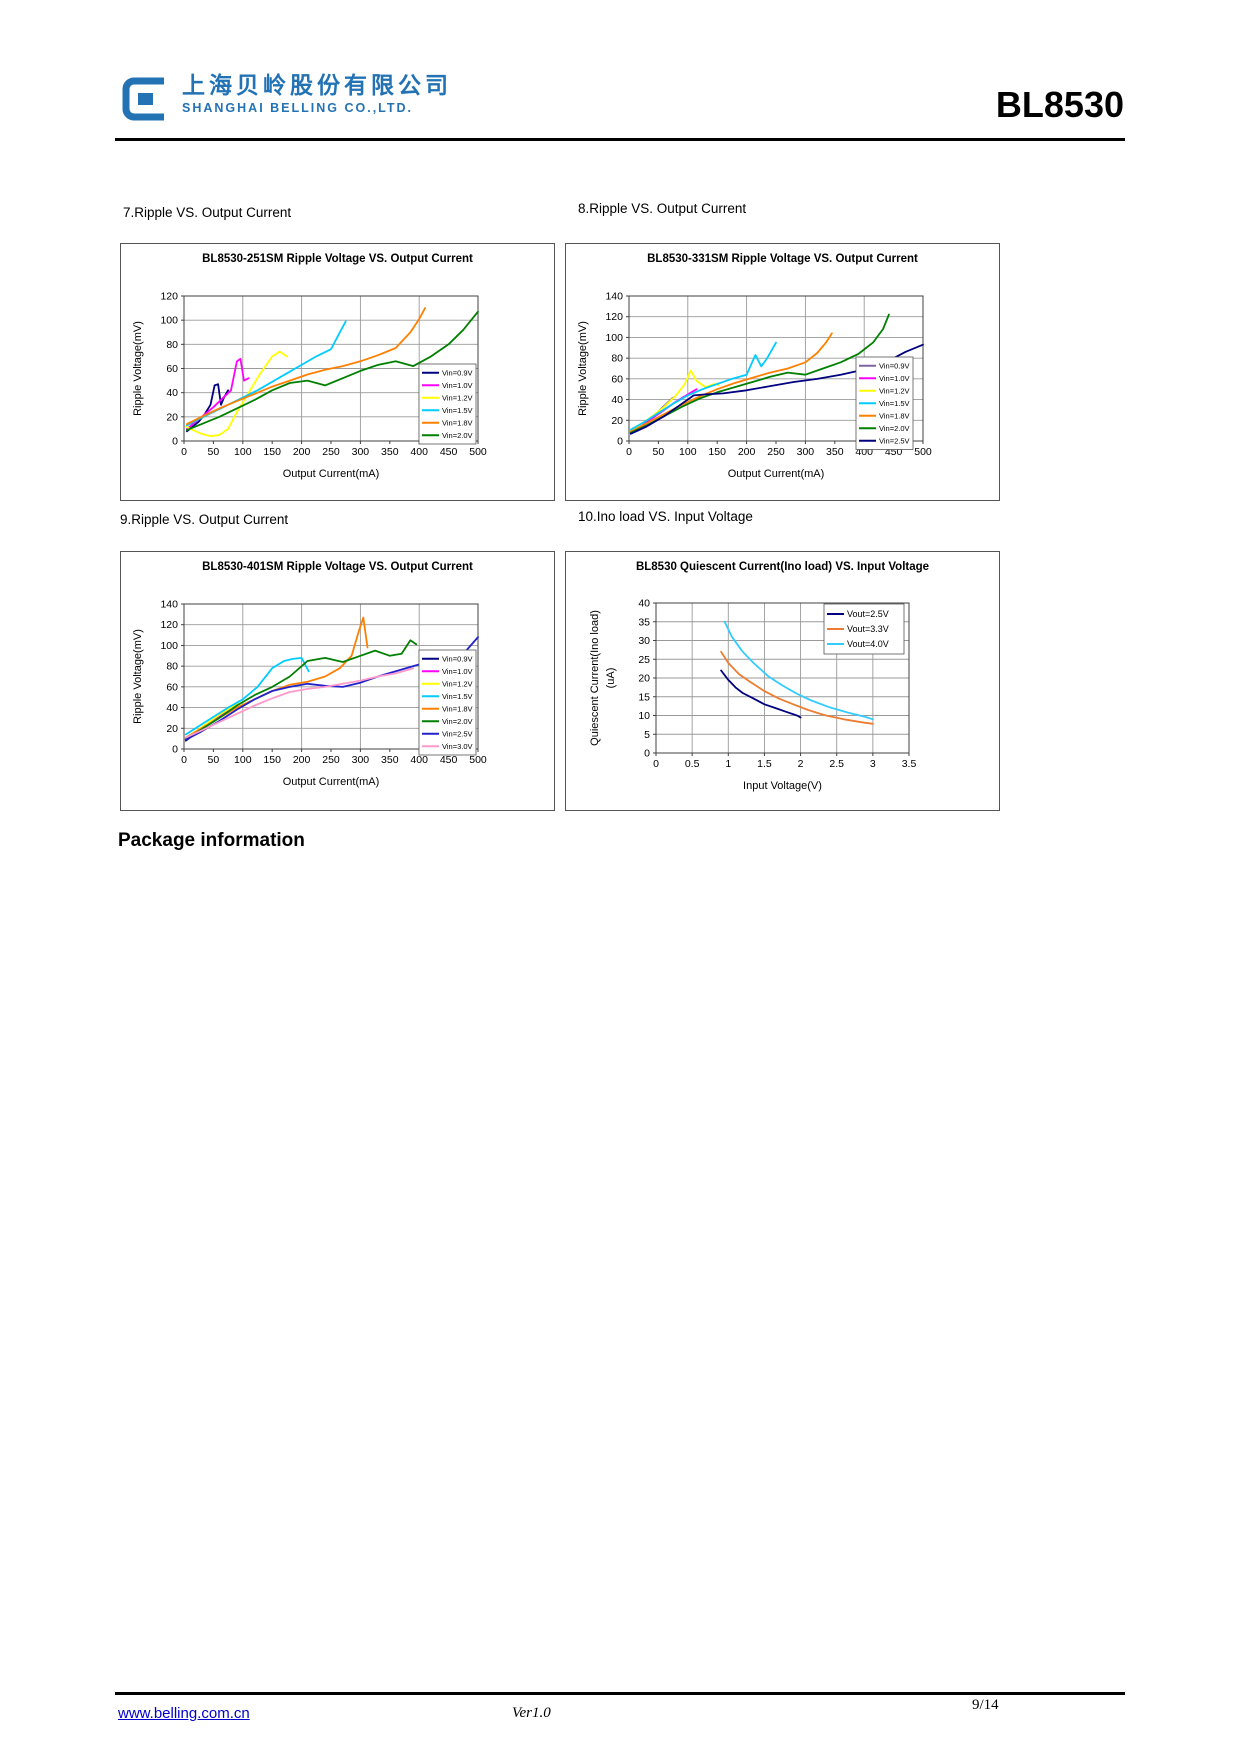 Image resolution: width=1240 pixels, height=1754 pixels. I want to click on svg-text: 300, so click(361, 452).